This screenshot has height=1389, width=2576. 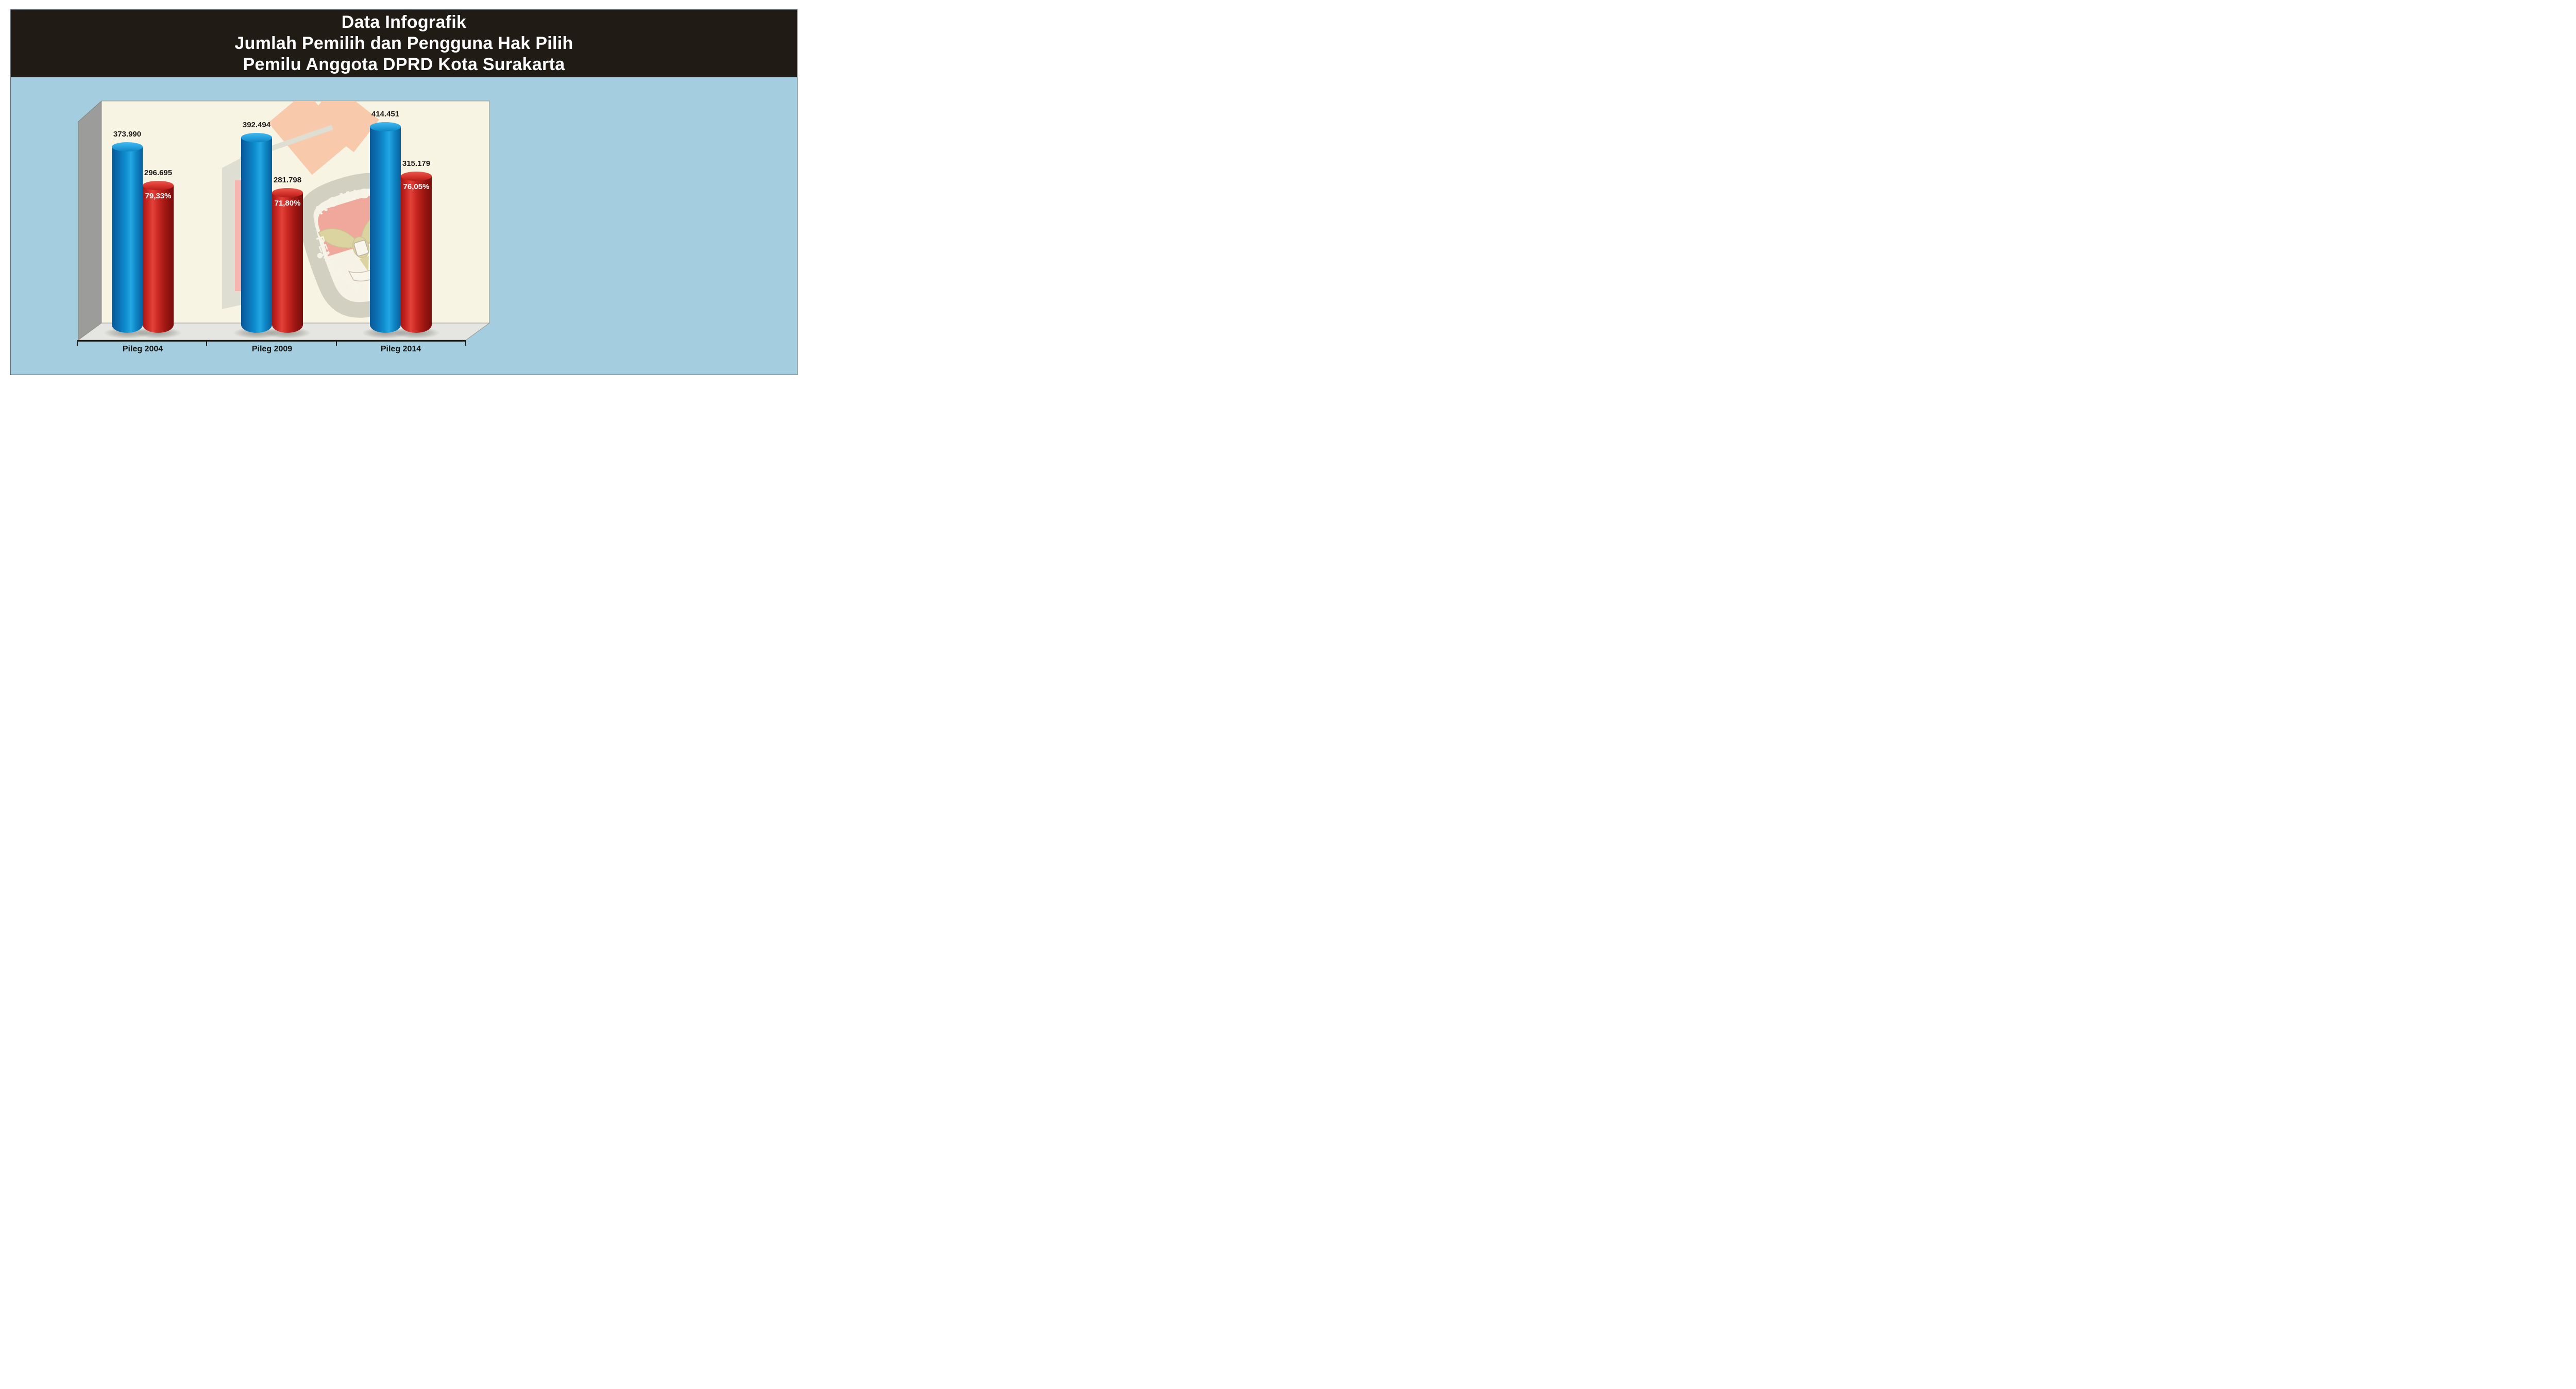 What do you see at coordinates (158, 196) in the screenshot?
I see `percent-label-pengguna-hak-pilih-pileg-2004: 79,33%` at bounding box center [158, 196].